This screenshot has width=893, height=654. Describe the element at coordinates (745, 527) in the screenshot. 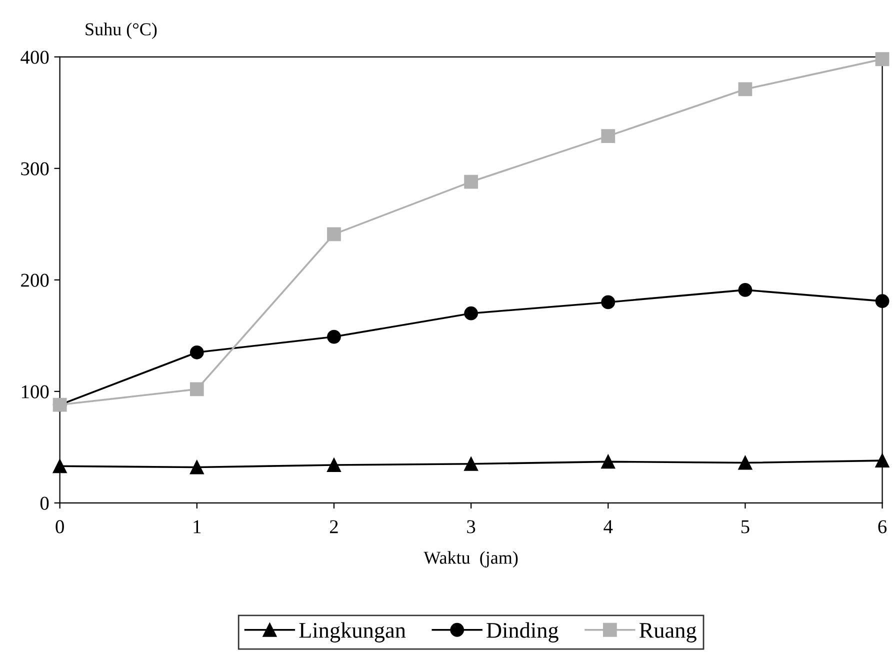

I see `x-tick-label: 5` at that location.